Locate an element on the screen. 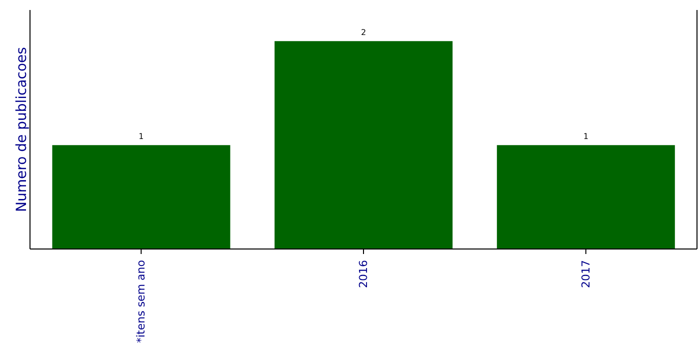 The image size is (699, 349). x-tick-label: *itens sem ano is located at coordinates (141, 301).